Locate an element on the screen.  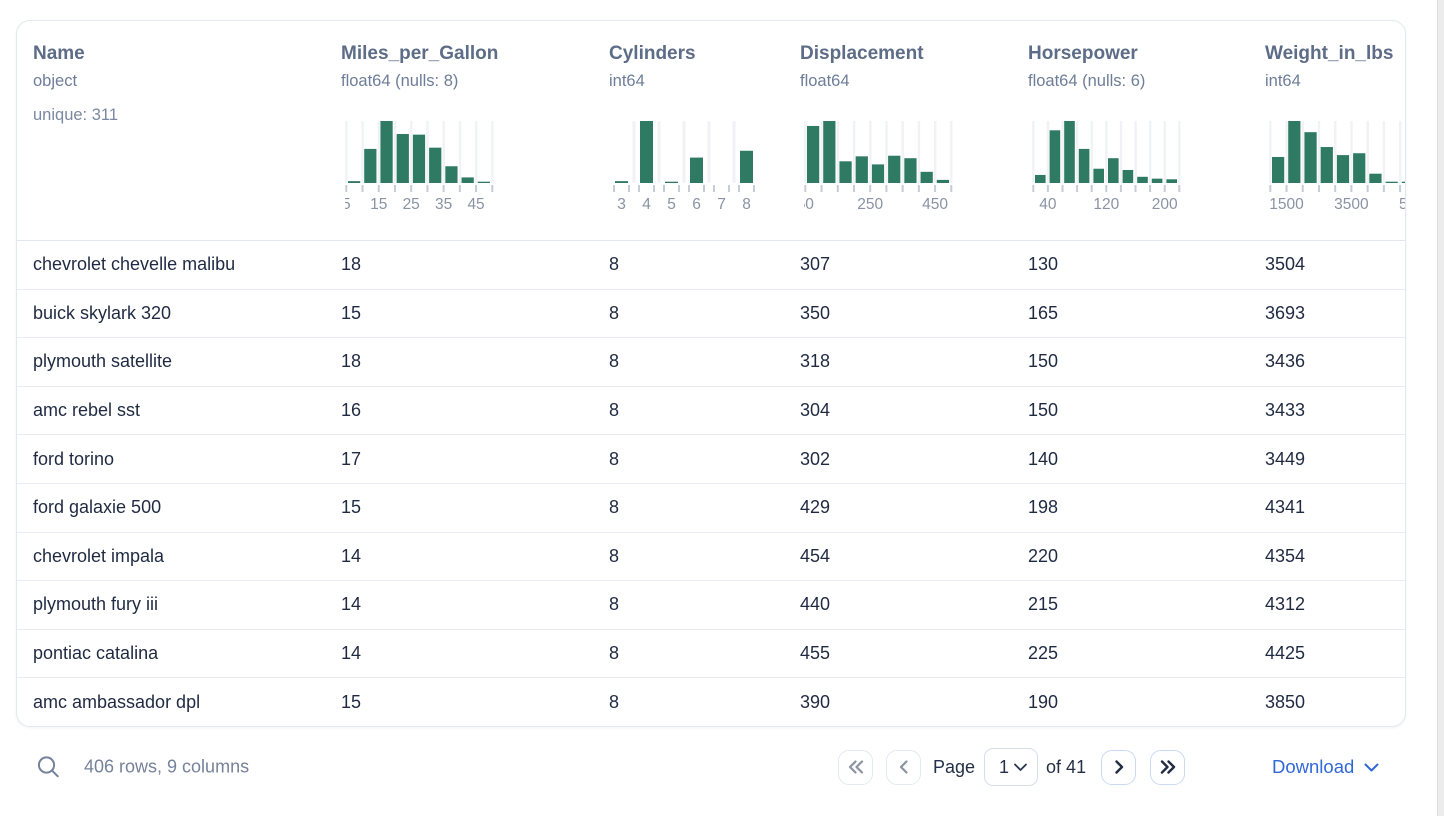
histogram-container: 50 250 450 is located at coordinates (889, 169).